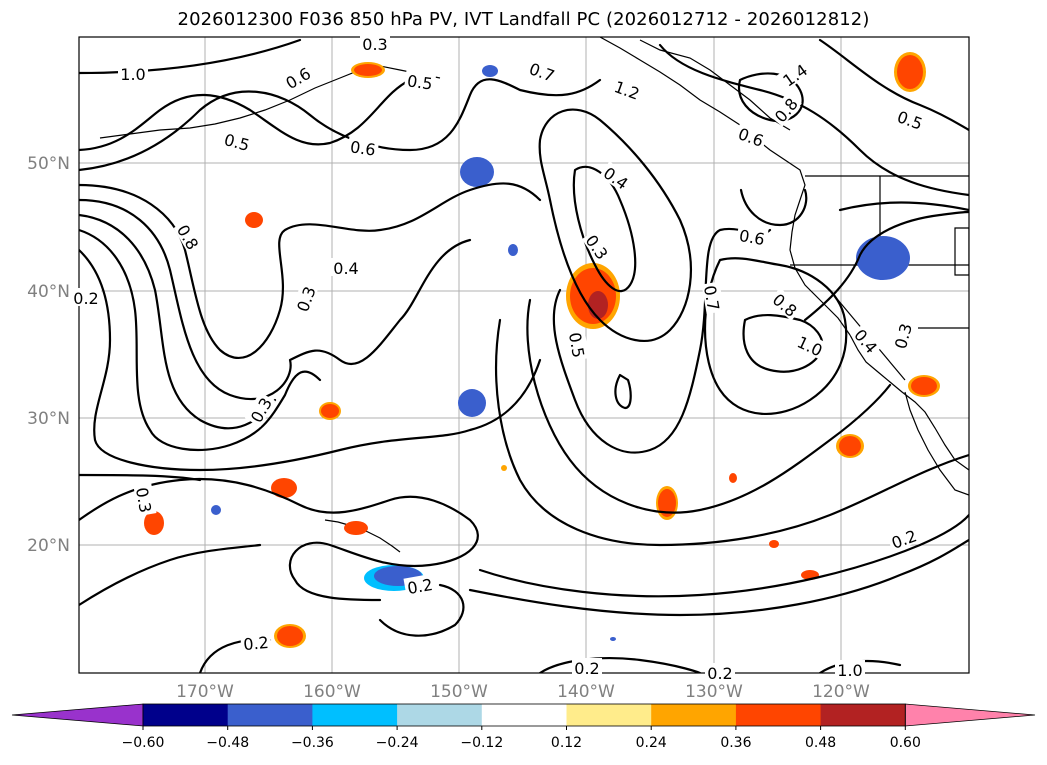 Image resolution: width=1047 pixels, height=765 pixels. What do you see at coordinates (820, 743) in the screenshot?
I see `colorbar-tick-label: 0.48` at bounding box center [820, 743].